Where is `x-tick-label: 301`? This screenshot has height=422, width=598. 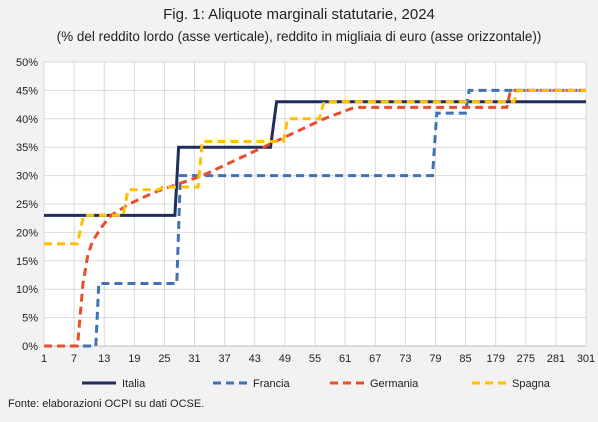 x-tick-label: 301 is located at coordinates (586, 359).